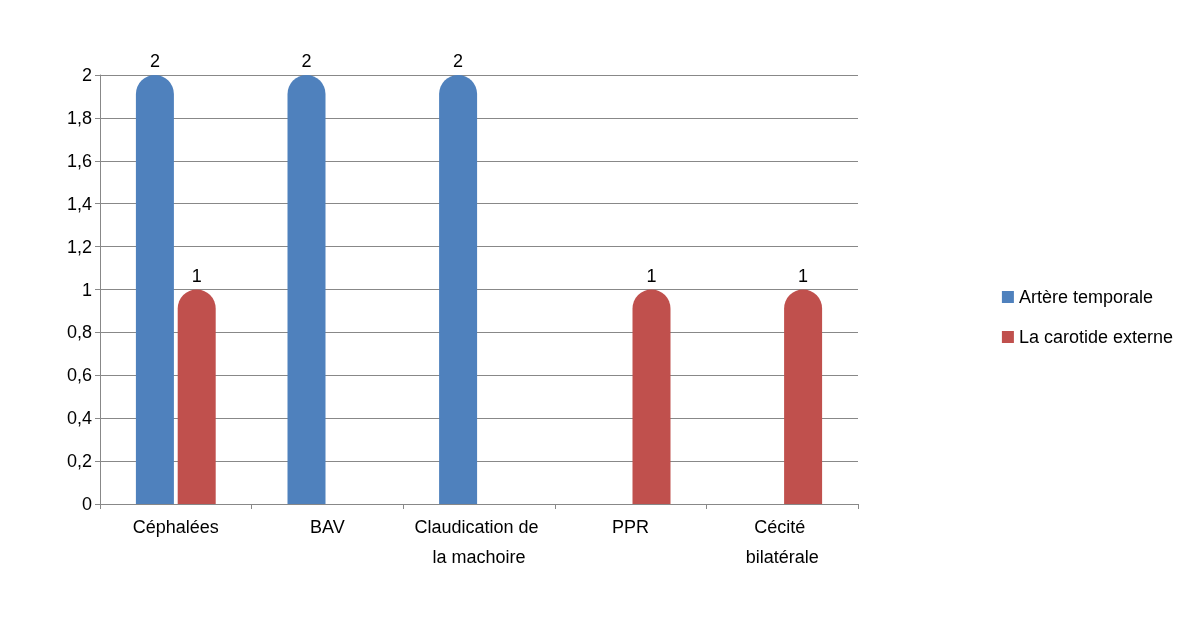 The width and height of the screenshot is (1198, 634). I want to click on y-tick-label: 1, so click(86, 289).